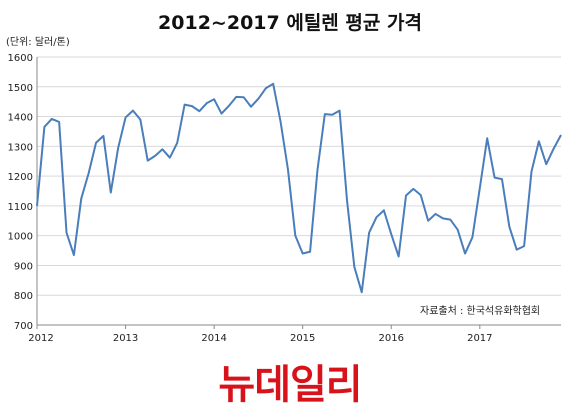  I want to click on x-tick-label: 2013, so click(125, 338).